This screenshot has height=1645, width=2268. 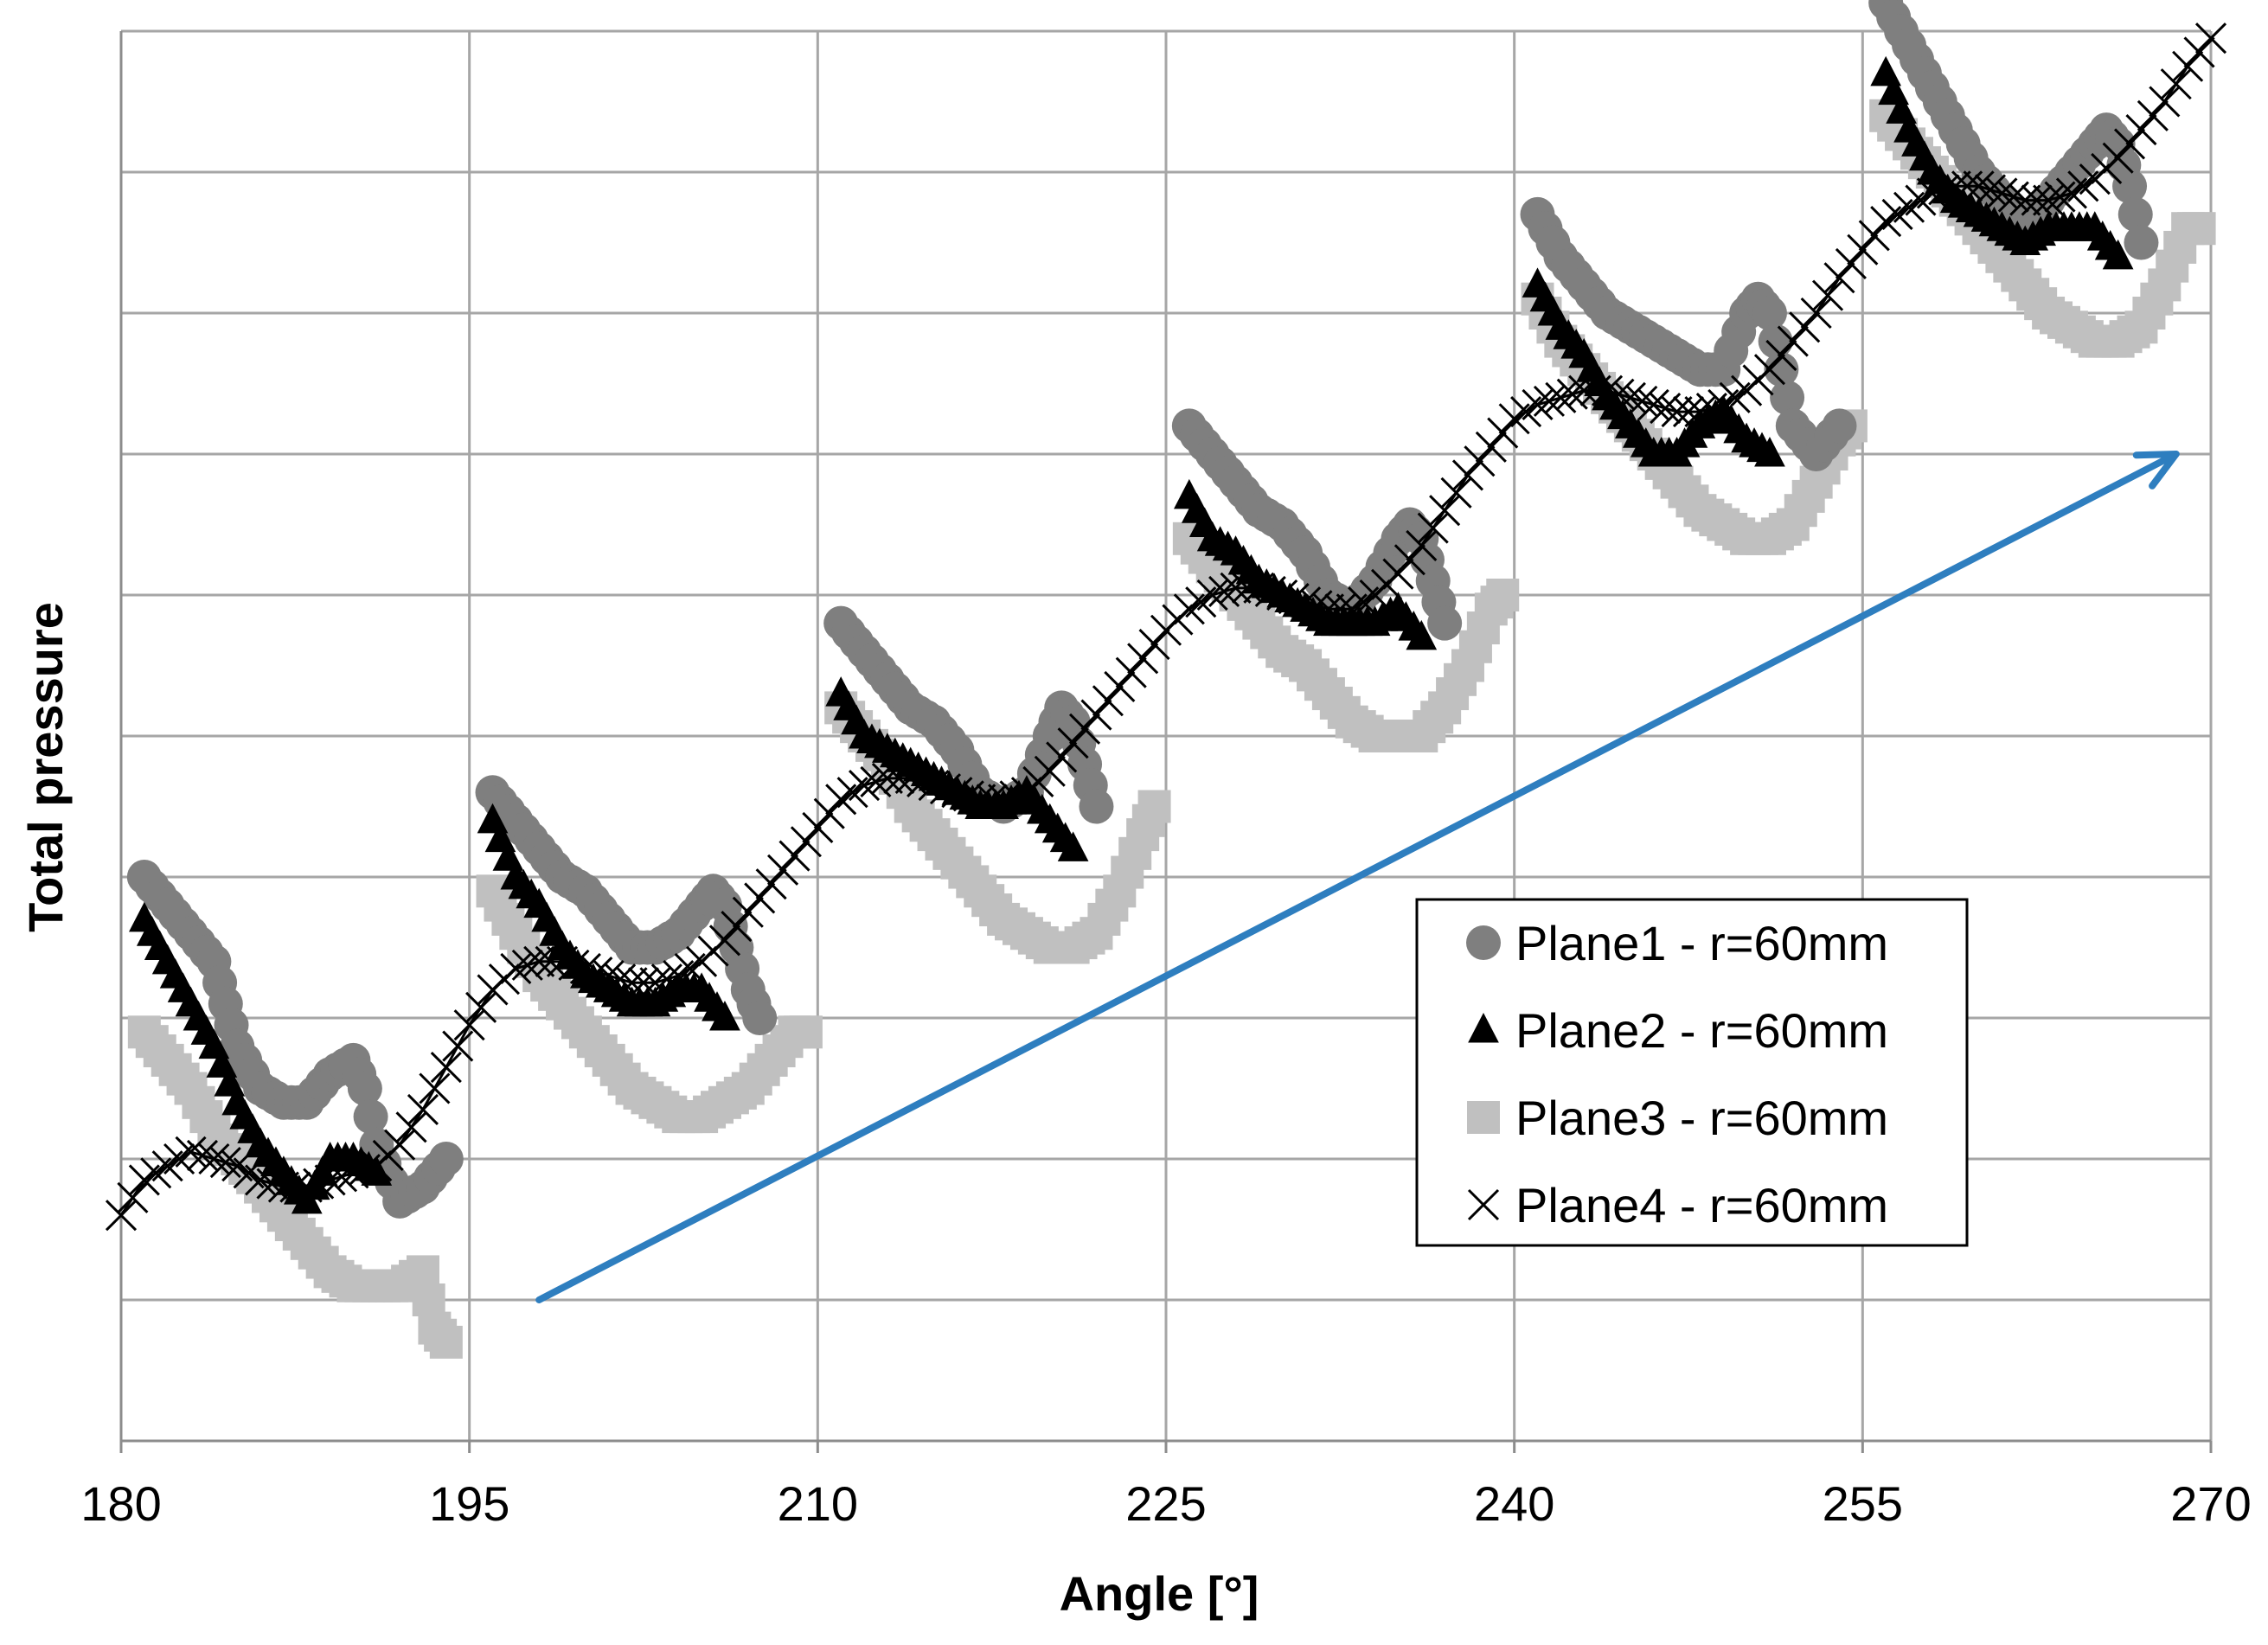 I want to click on legend-marker-plane2, so click(x=1483, y=1027).